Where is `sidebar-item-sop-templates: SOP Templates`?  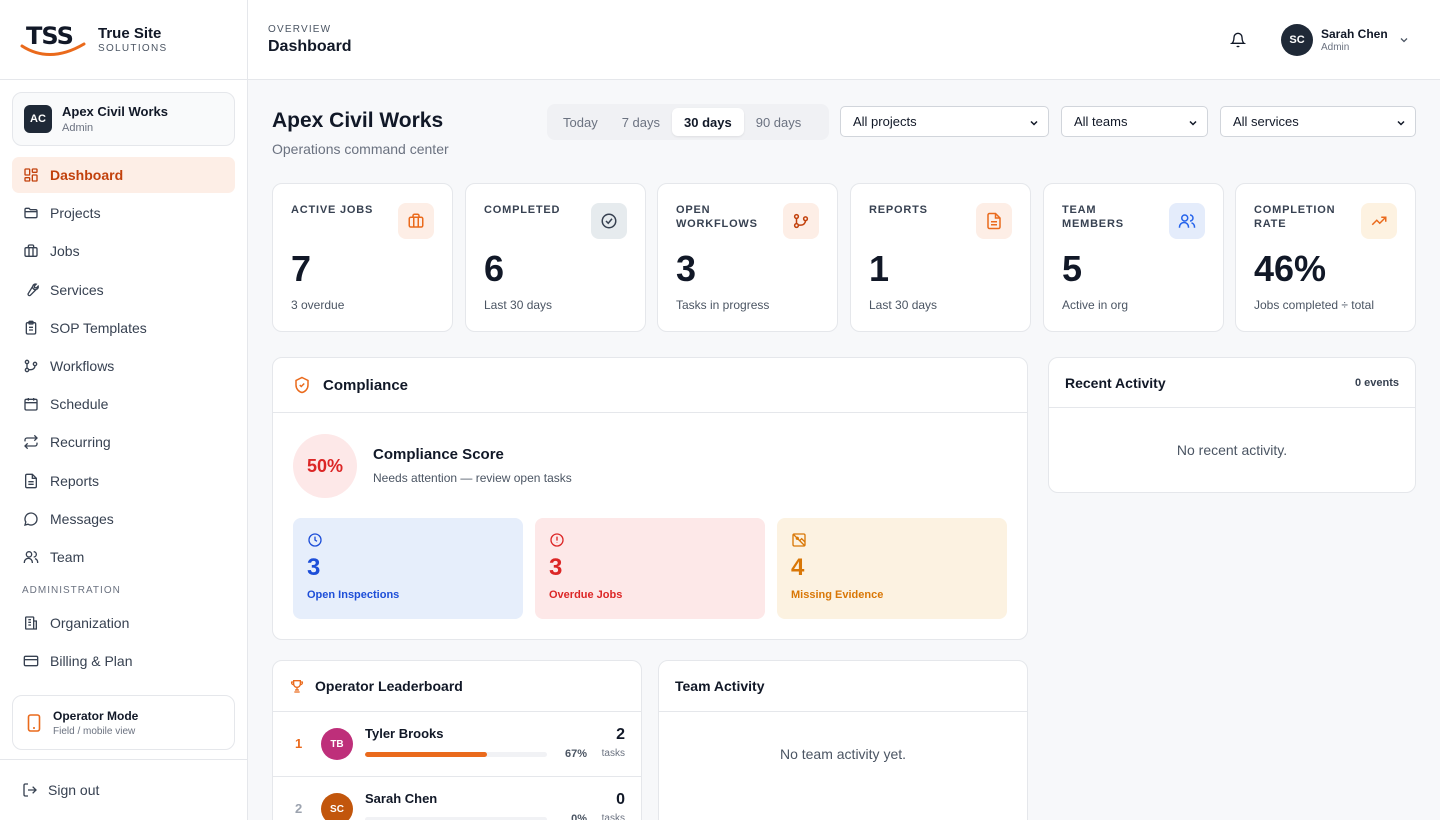
sidebar-item-sop-templates: SOP Templates is located at coordinates (123, 328).